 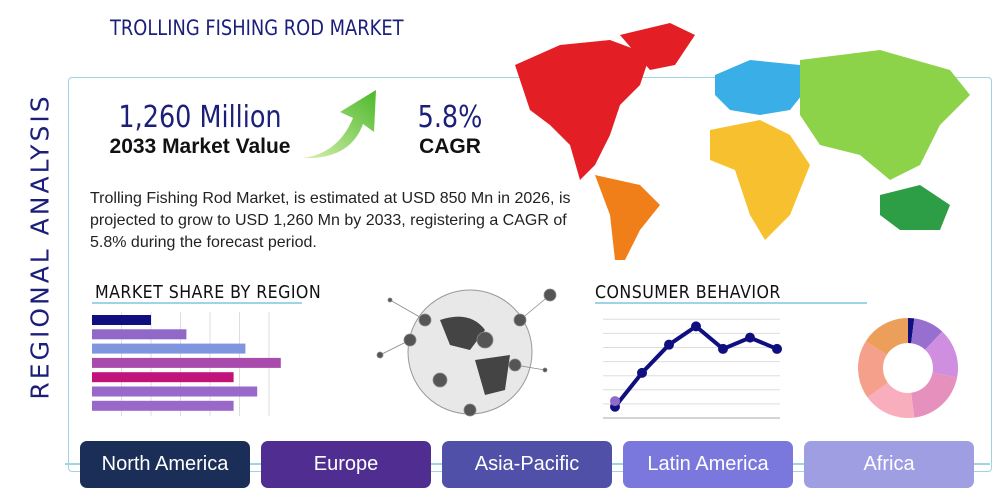 I want to click on market-value: 1,260 Million, so click(x=200, y=117).